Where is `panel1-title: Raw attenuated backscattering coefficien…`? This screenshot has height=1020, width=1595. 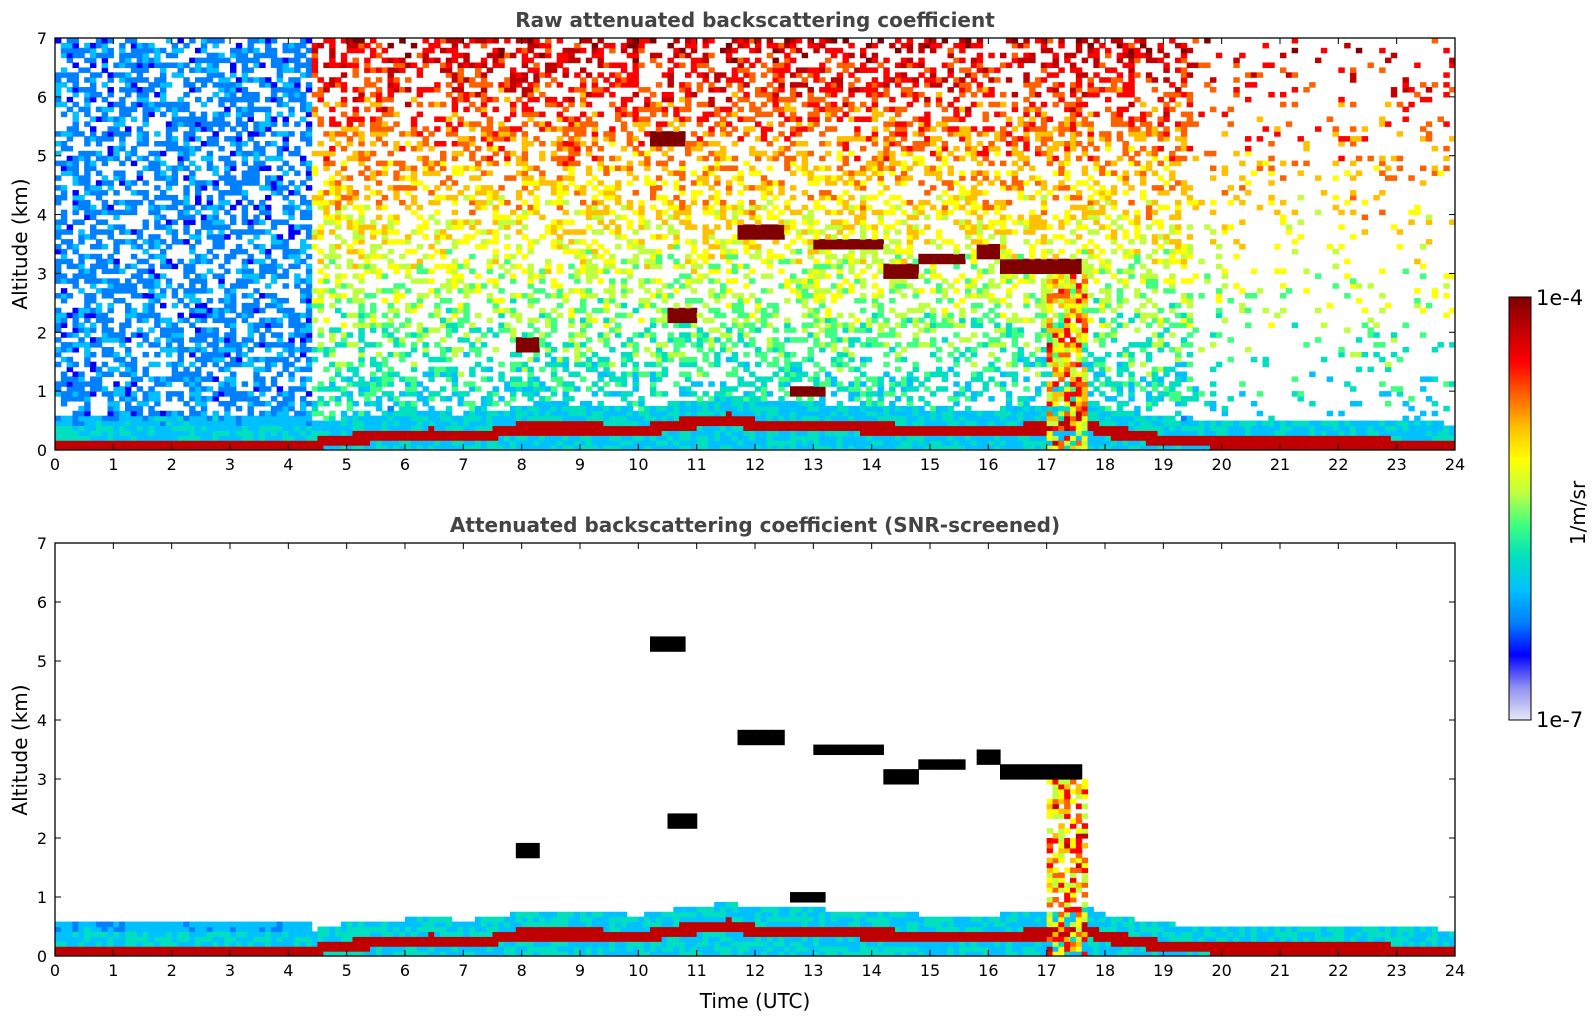
panel1-title: Raw attenuated backscattering coefficien… is located at coordinates (755, 20).